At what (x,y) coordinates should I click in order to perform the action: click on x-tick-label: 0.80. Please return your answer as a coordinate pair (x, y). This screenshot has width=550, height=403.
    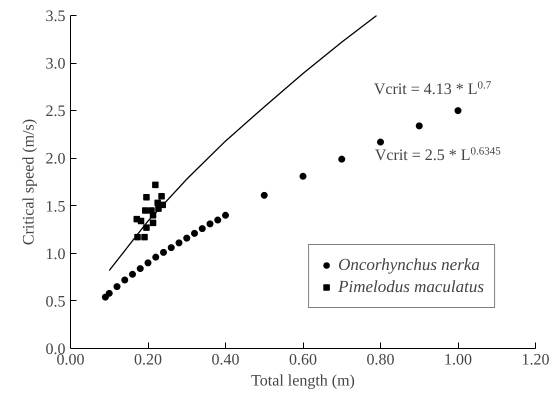
    Looking at the image, I should click on (380, 360).